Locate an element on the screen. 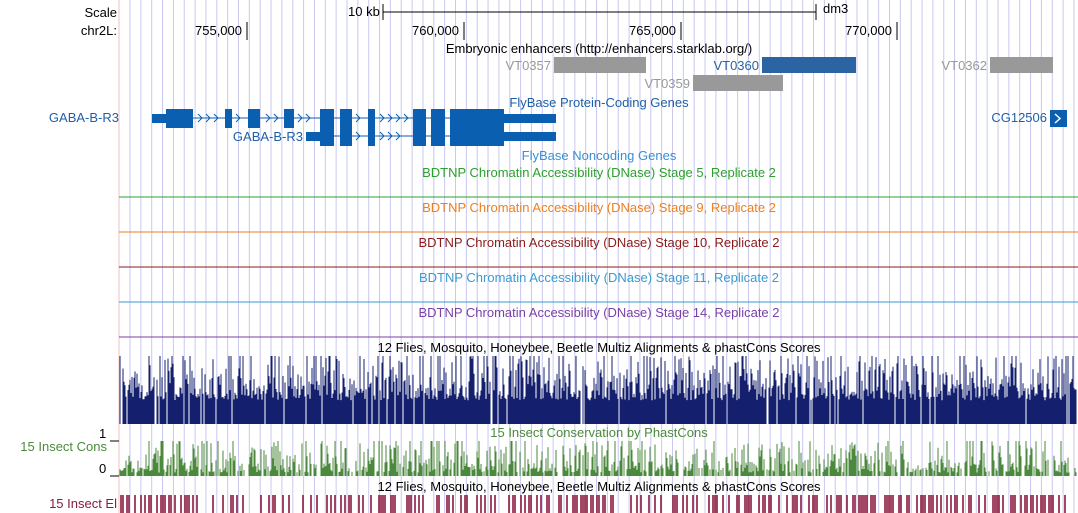 Image resolution: width=1078 pixels, height=513 pixels. position-ticks is located at coordinates (572, 31).